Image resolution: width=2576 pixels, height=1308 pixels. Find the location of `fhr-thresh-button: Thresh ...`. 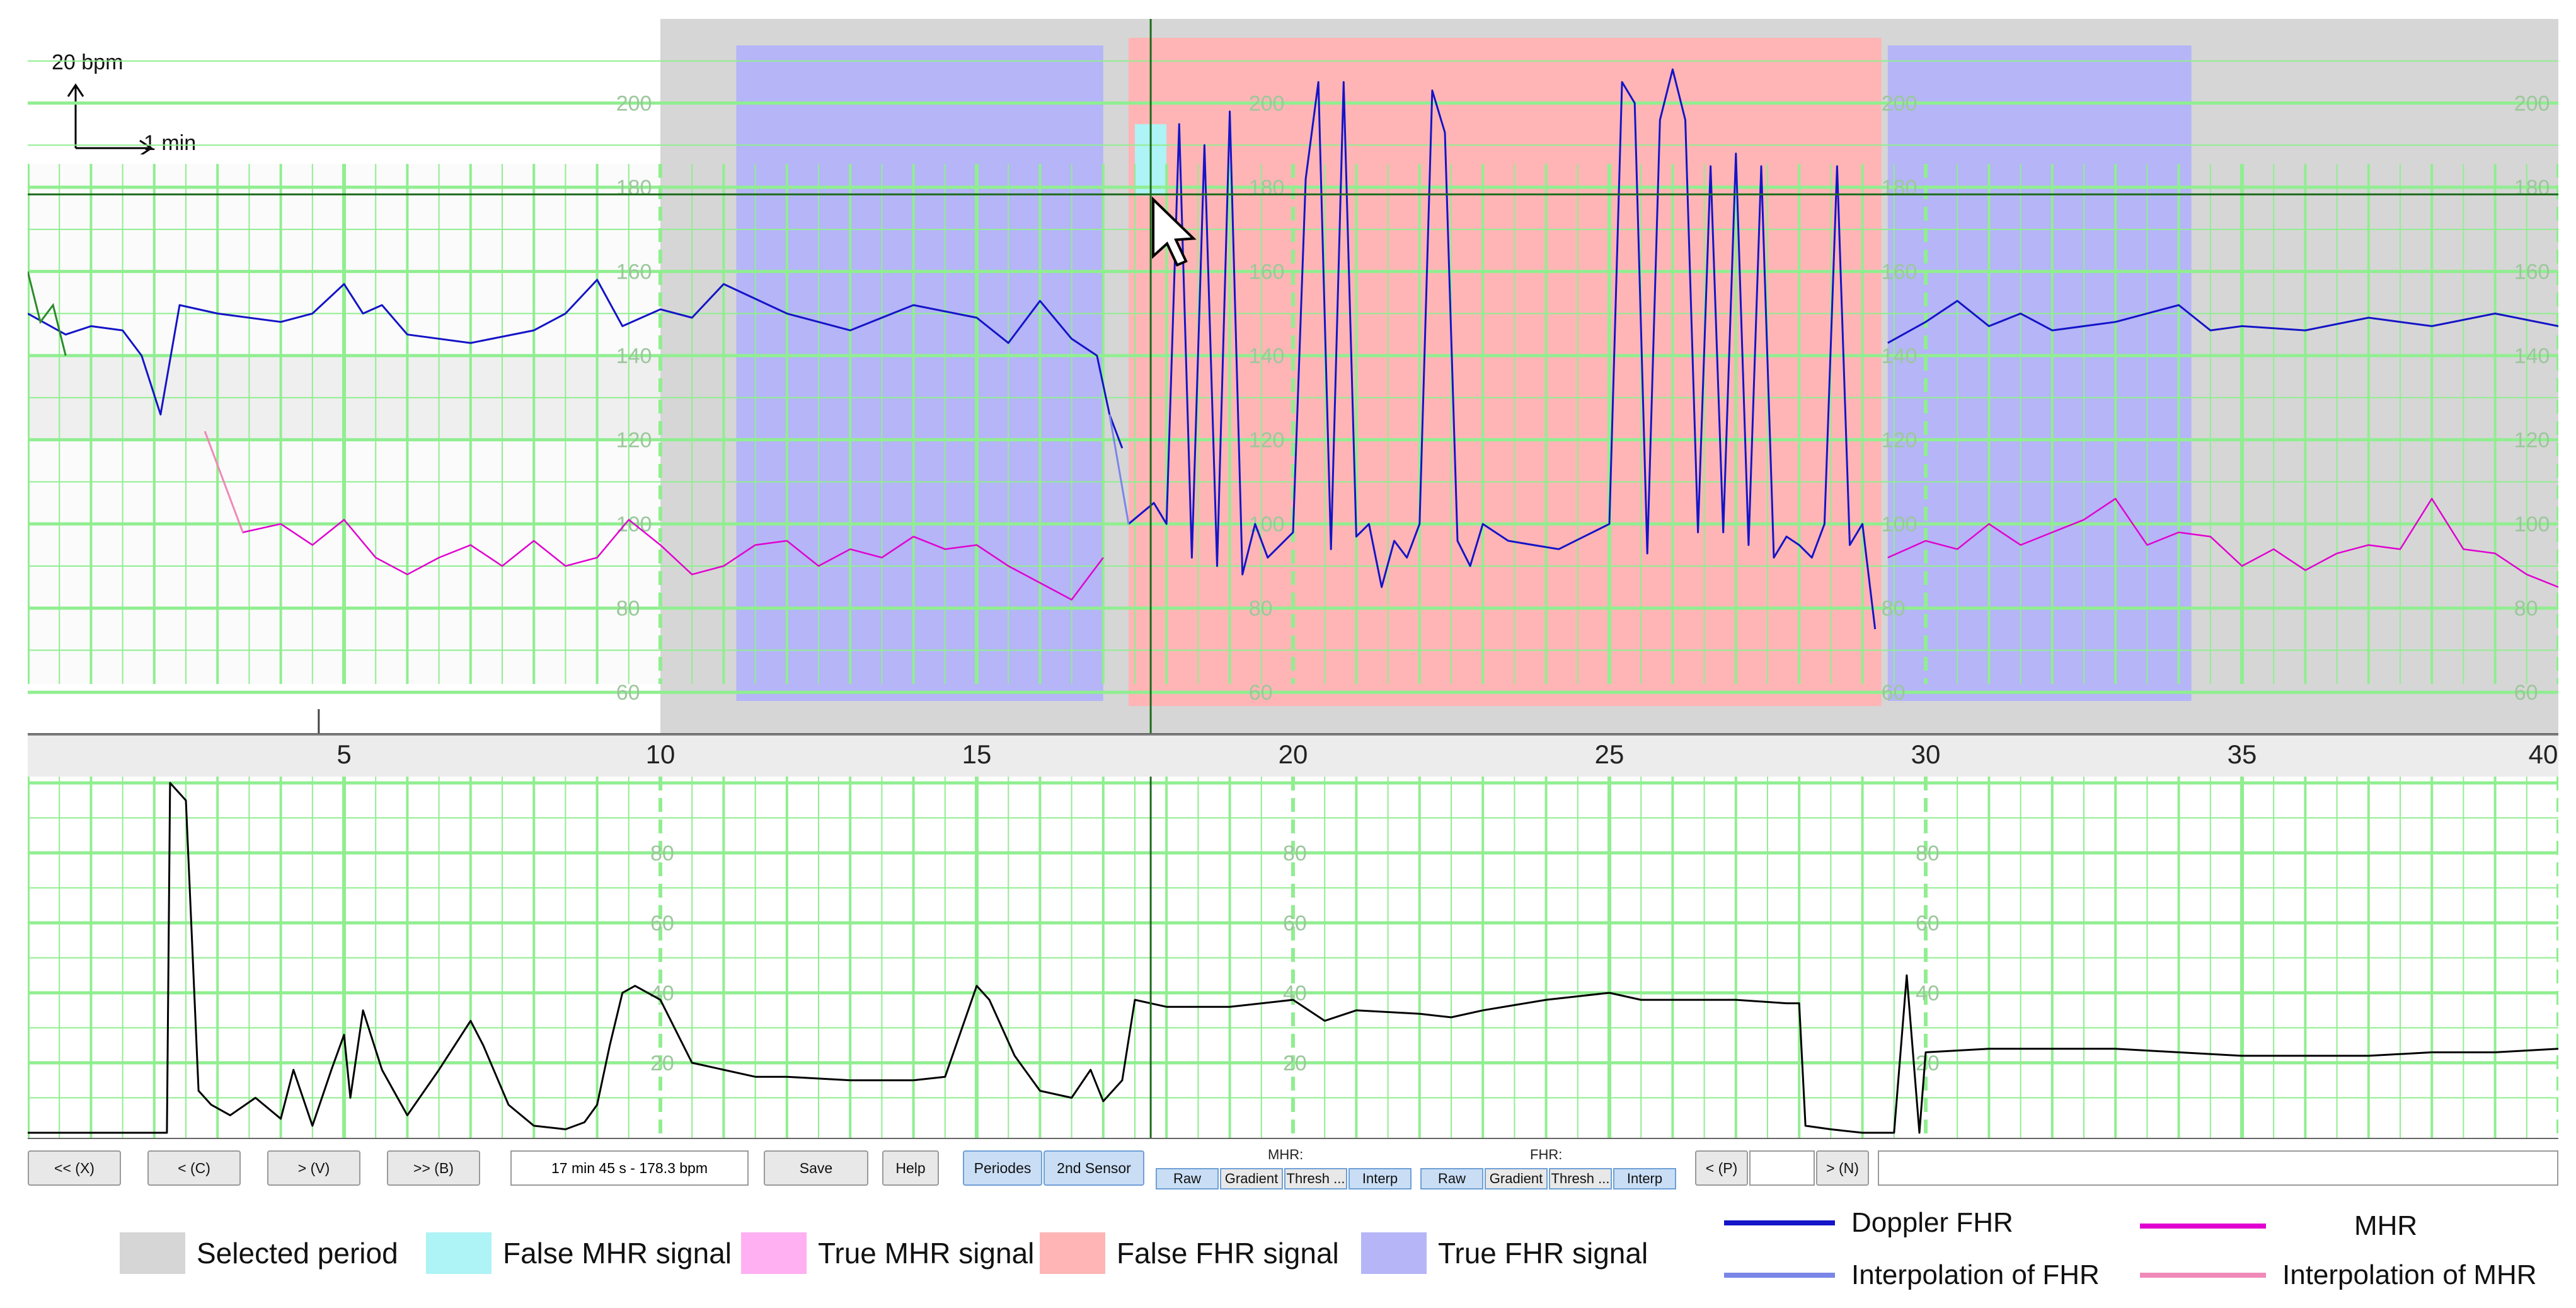

fhr-thresh-button: Thresh ... is located at coordinates (1580, 1178).